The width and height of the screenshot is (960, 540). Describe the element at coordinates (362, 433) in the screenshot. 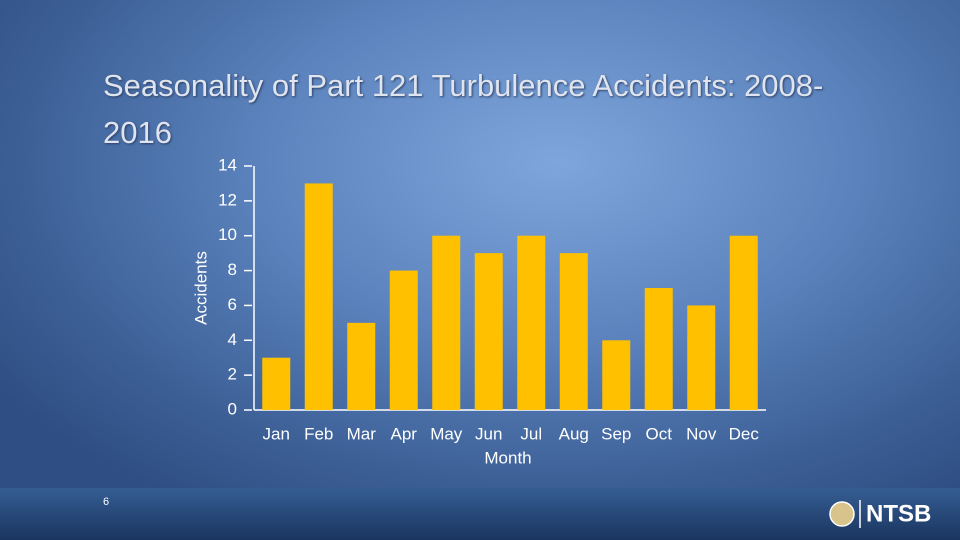

I see `x-tick-label: Mar` at that location.